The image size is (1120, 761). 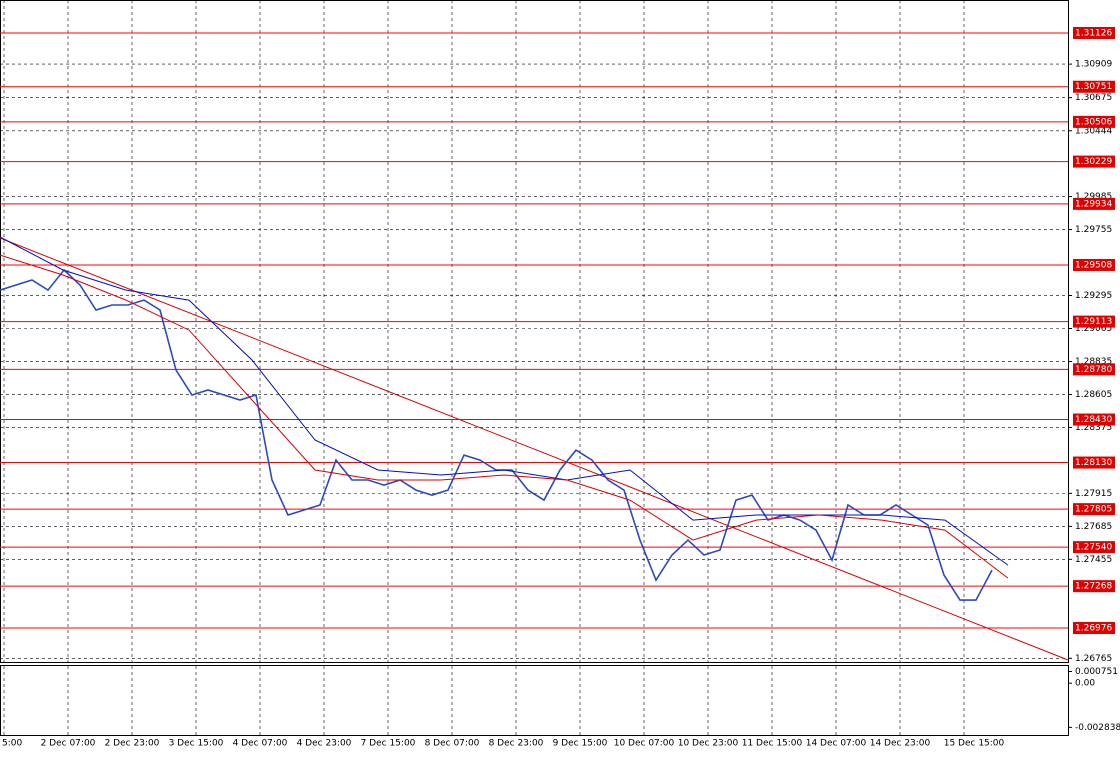 What do you see at coordinates (452, 744) in the screenshot?
I see `x-tick-label: 8 Dec 07:00` at bounding box center [452, 744].